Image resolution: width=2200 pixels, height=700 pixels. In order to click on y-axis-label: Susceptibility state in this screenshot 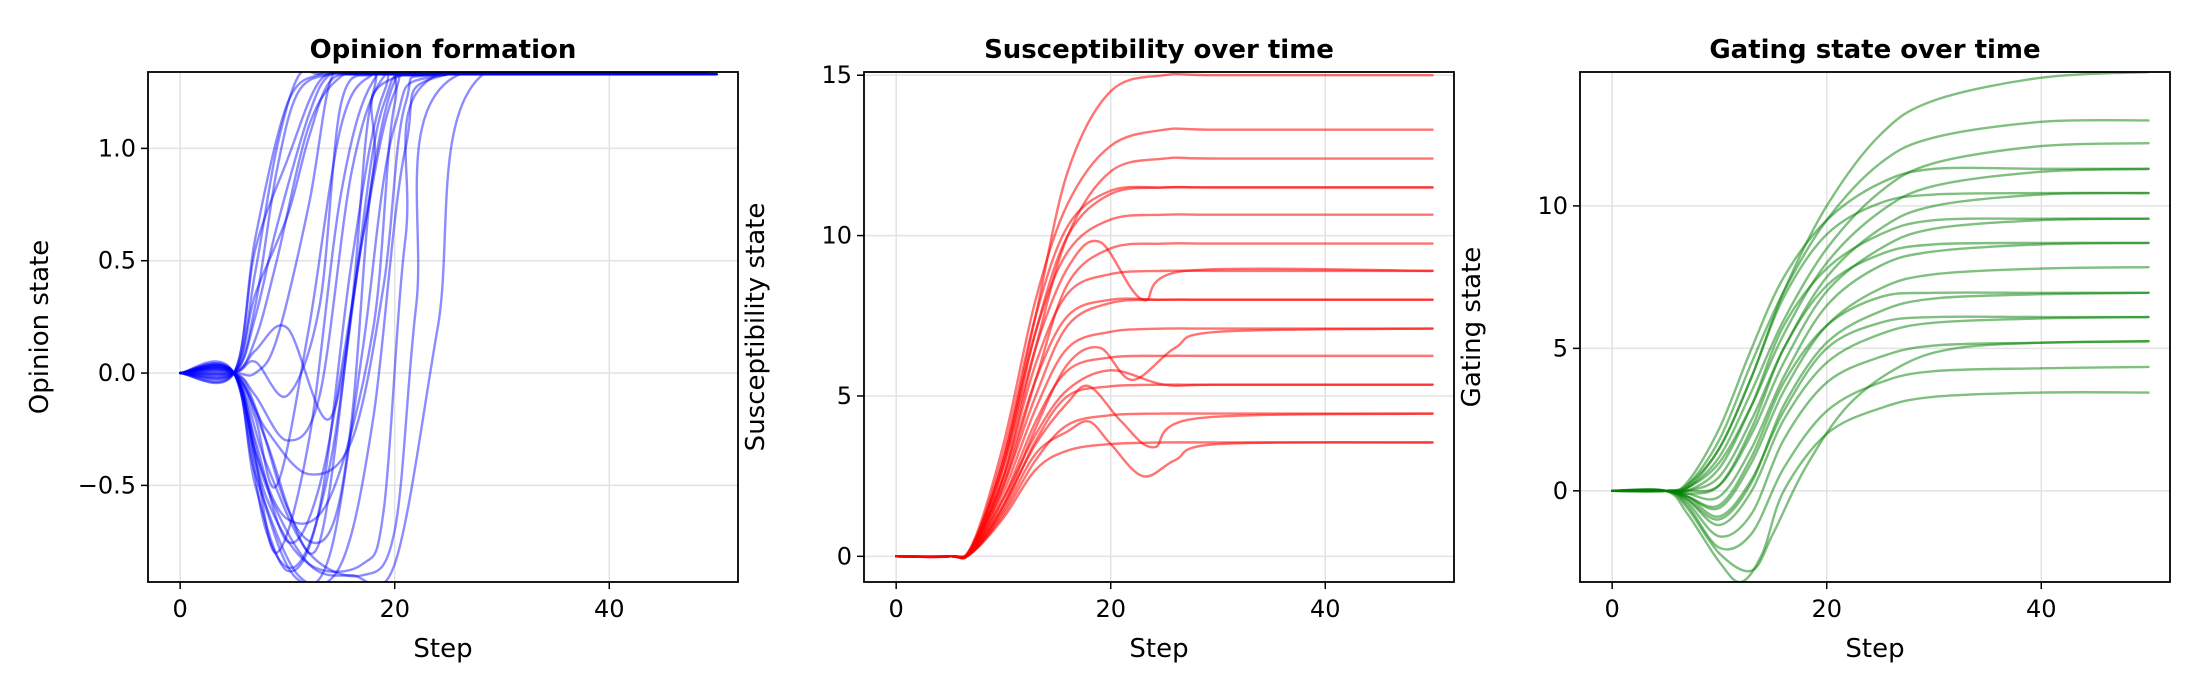, I will do `click(756, 327)`.